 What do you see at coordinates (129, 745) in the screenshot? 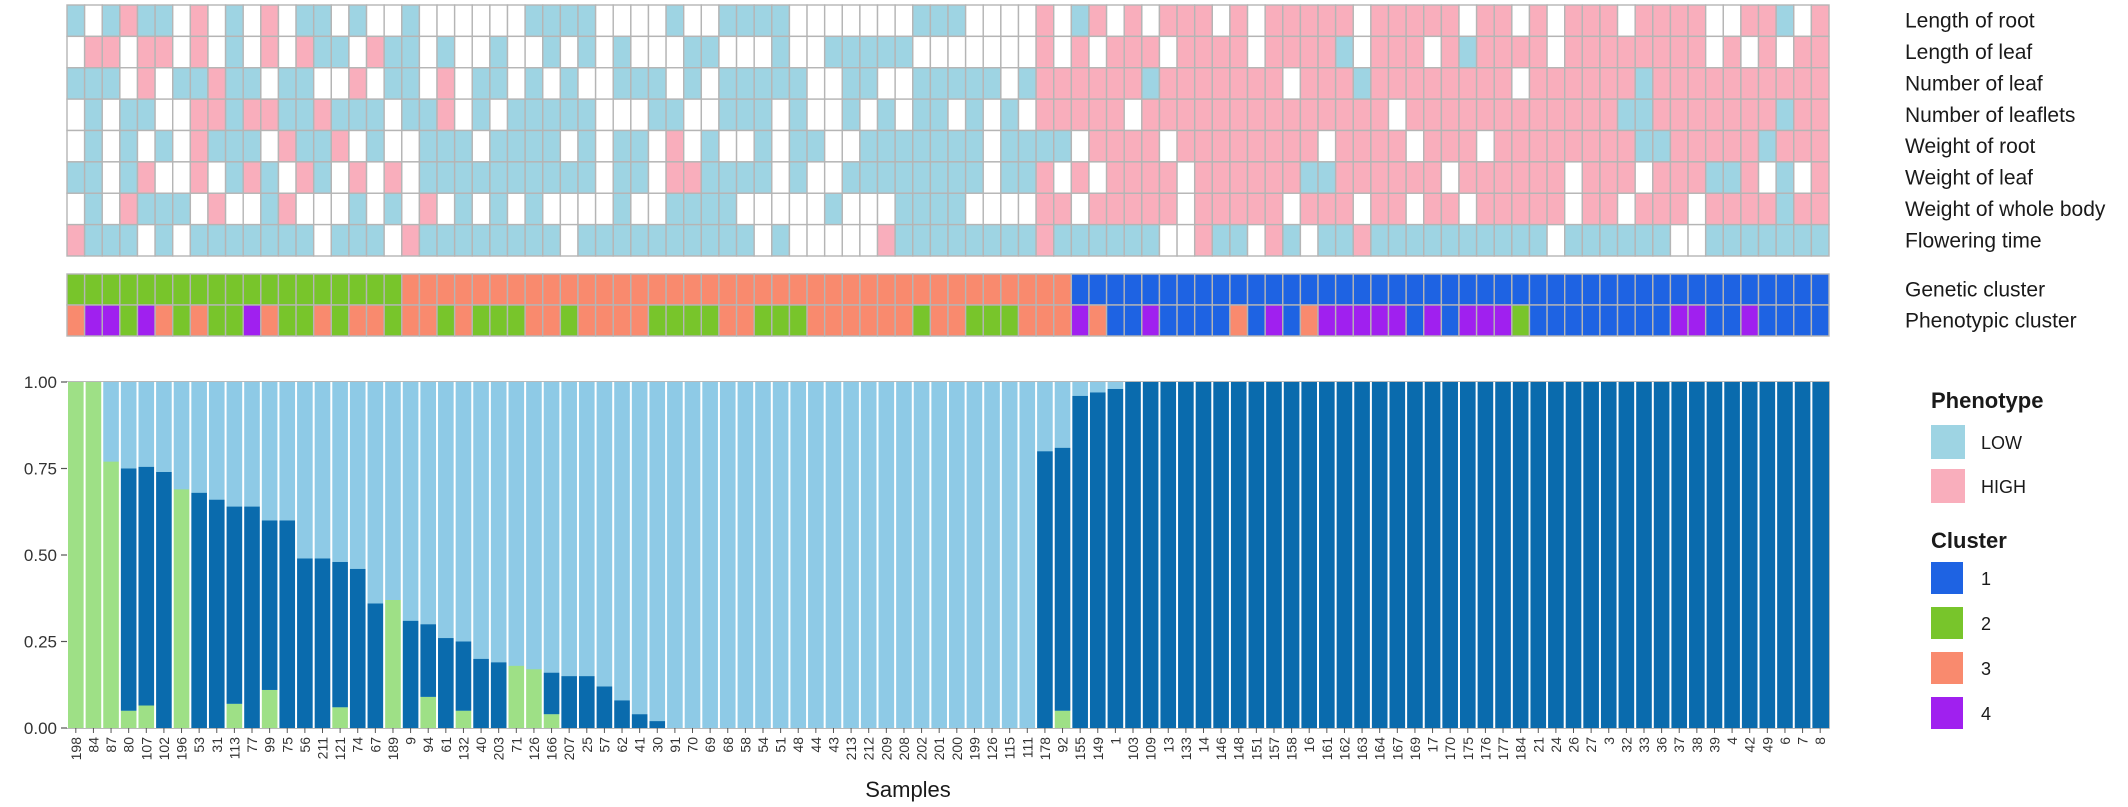
I see `x-tick-label: 80` at bounding box center [129, 745].